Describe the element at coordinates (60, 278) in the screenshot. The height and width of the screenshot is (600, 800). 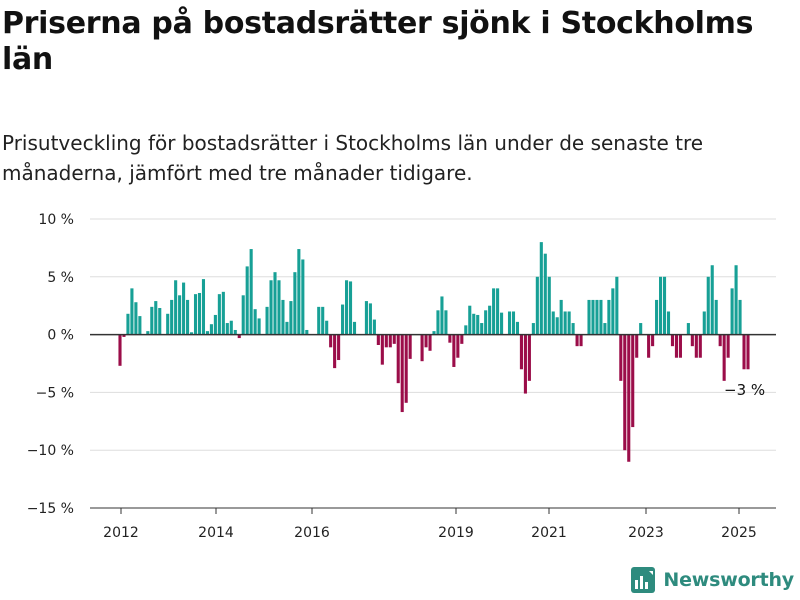
I see `y-tick-label: 5 %` at that location.